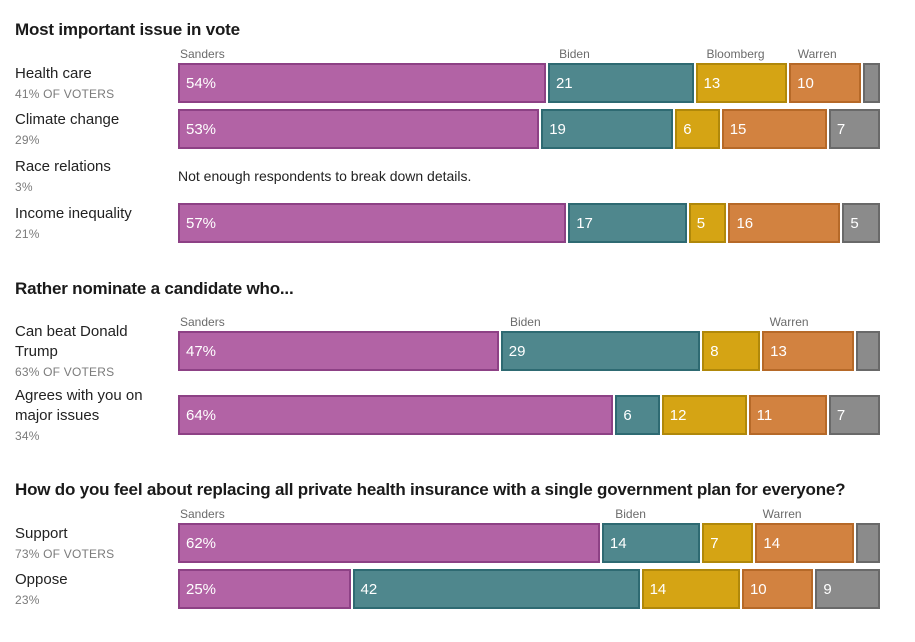  What do you see at coordinates (65, 94) in the screenshot?
I see `row-sublabel: 41% OF VOTERS` at bounding box center [65, 94].